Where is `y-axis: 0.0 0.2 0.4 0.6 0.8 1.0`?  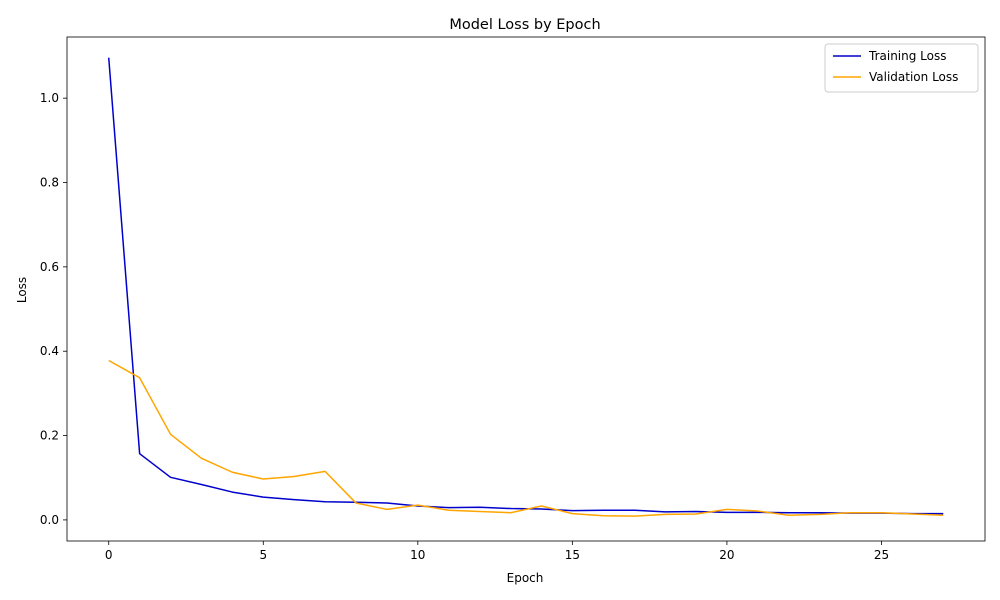
y-axis: 0.0 0.2 0.4 0.6 0.8 1.0 is located at coordinates (53, 309).